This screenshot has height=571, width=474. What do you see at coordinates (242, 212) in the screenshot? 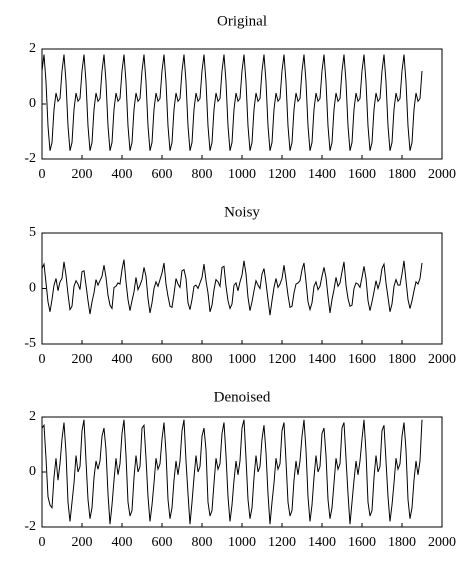
I see `subplot-title: Noisy` at bounding box center [242, 212].